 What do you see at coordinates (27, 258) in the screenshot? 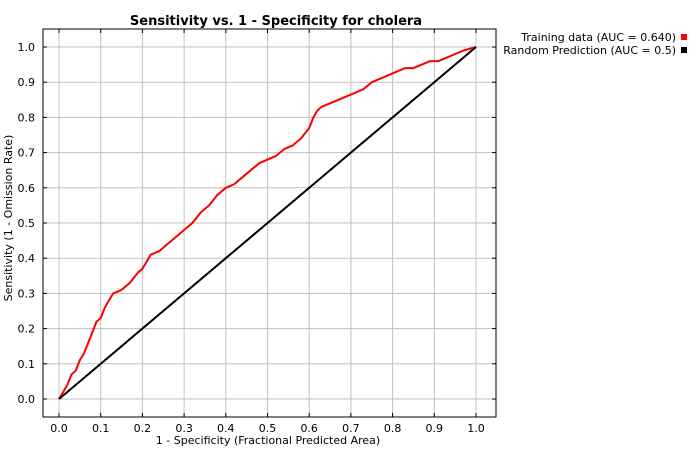
I see `y-tick-label: 0.4` at bounding box center [27, 258].